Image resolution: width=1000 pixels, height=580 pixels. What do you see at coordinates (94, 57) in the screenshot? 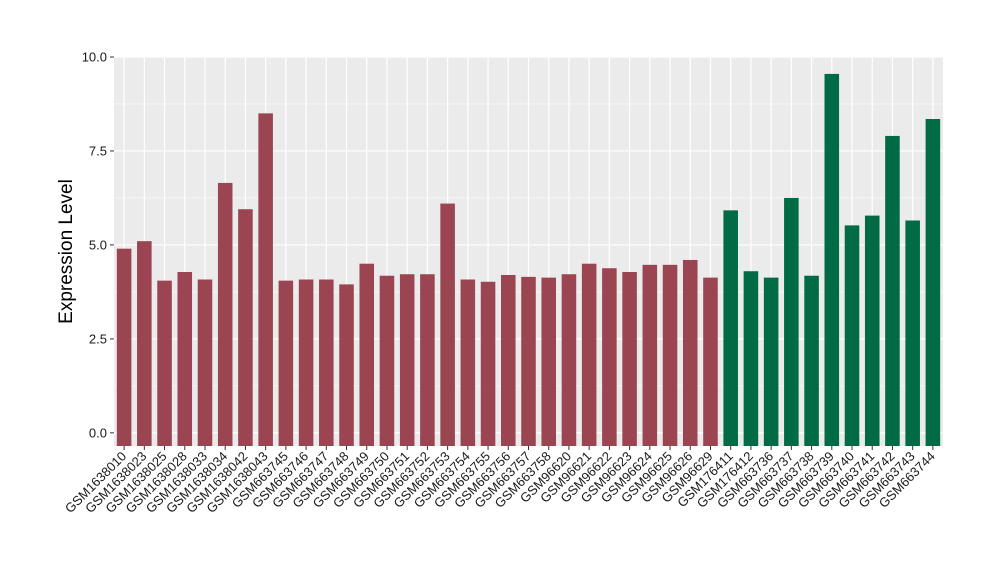
I see `y-tick-label: 10.0` at bounding box center [94, 57].